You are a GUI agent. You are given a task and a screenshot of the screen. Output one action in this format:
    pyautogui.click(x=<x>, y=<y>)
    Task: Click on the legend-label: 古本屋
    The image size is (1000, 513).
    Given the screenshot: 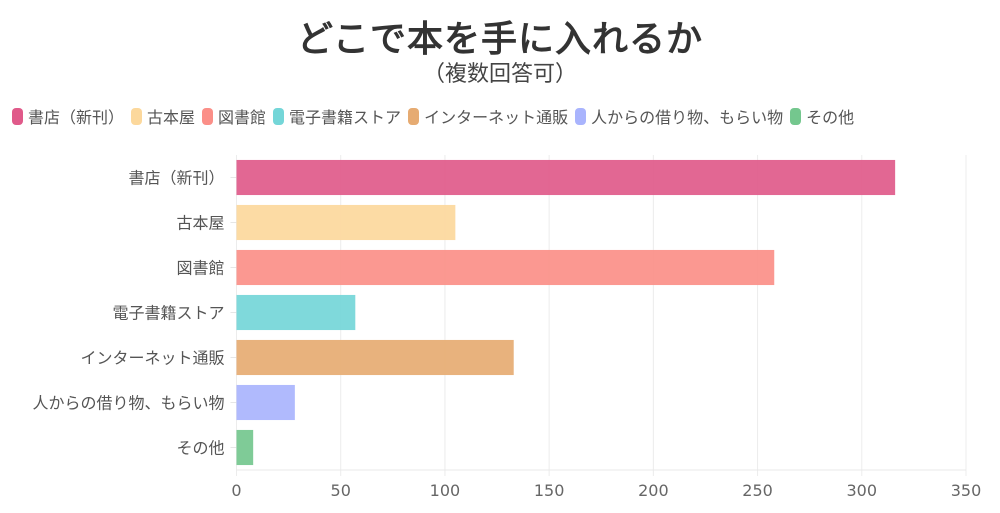 What is the action you would take?
    pyautogui.click(x=171, y=117)
    